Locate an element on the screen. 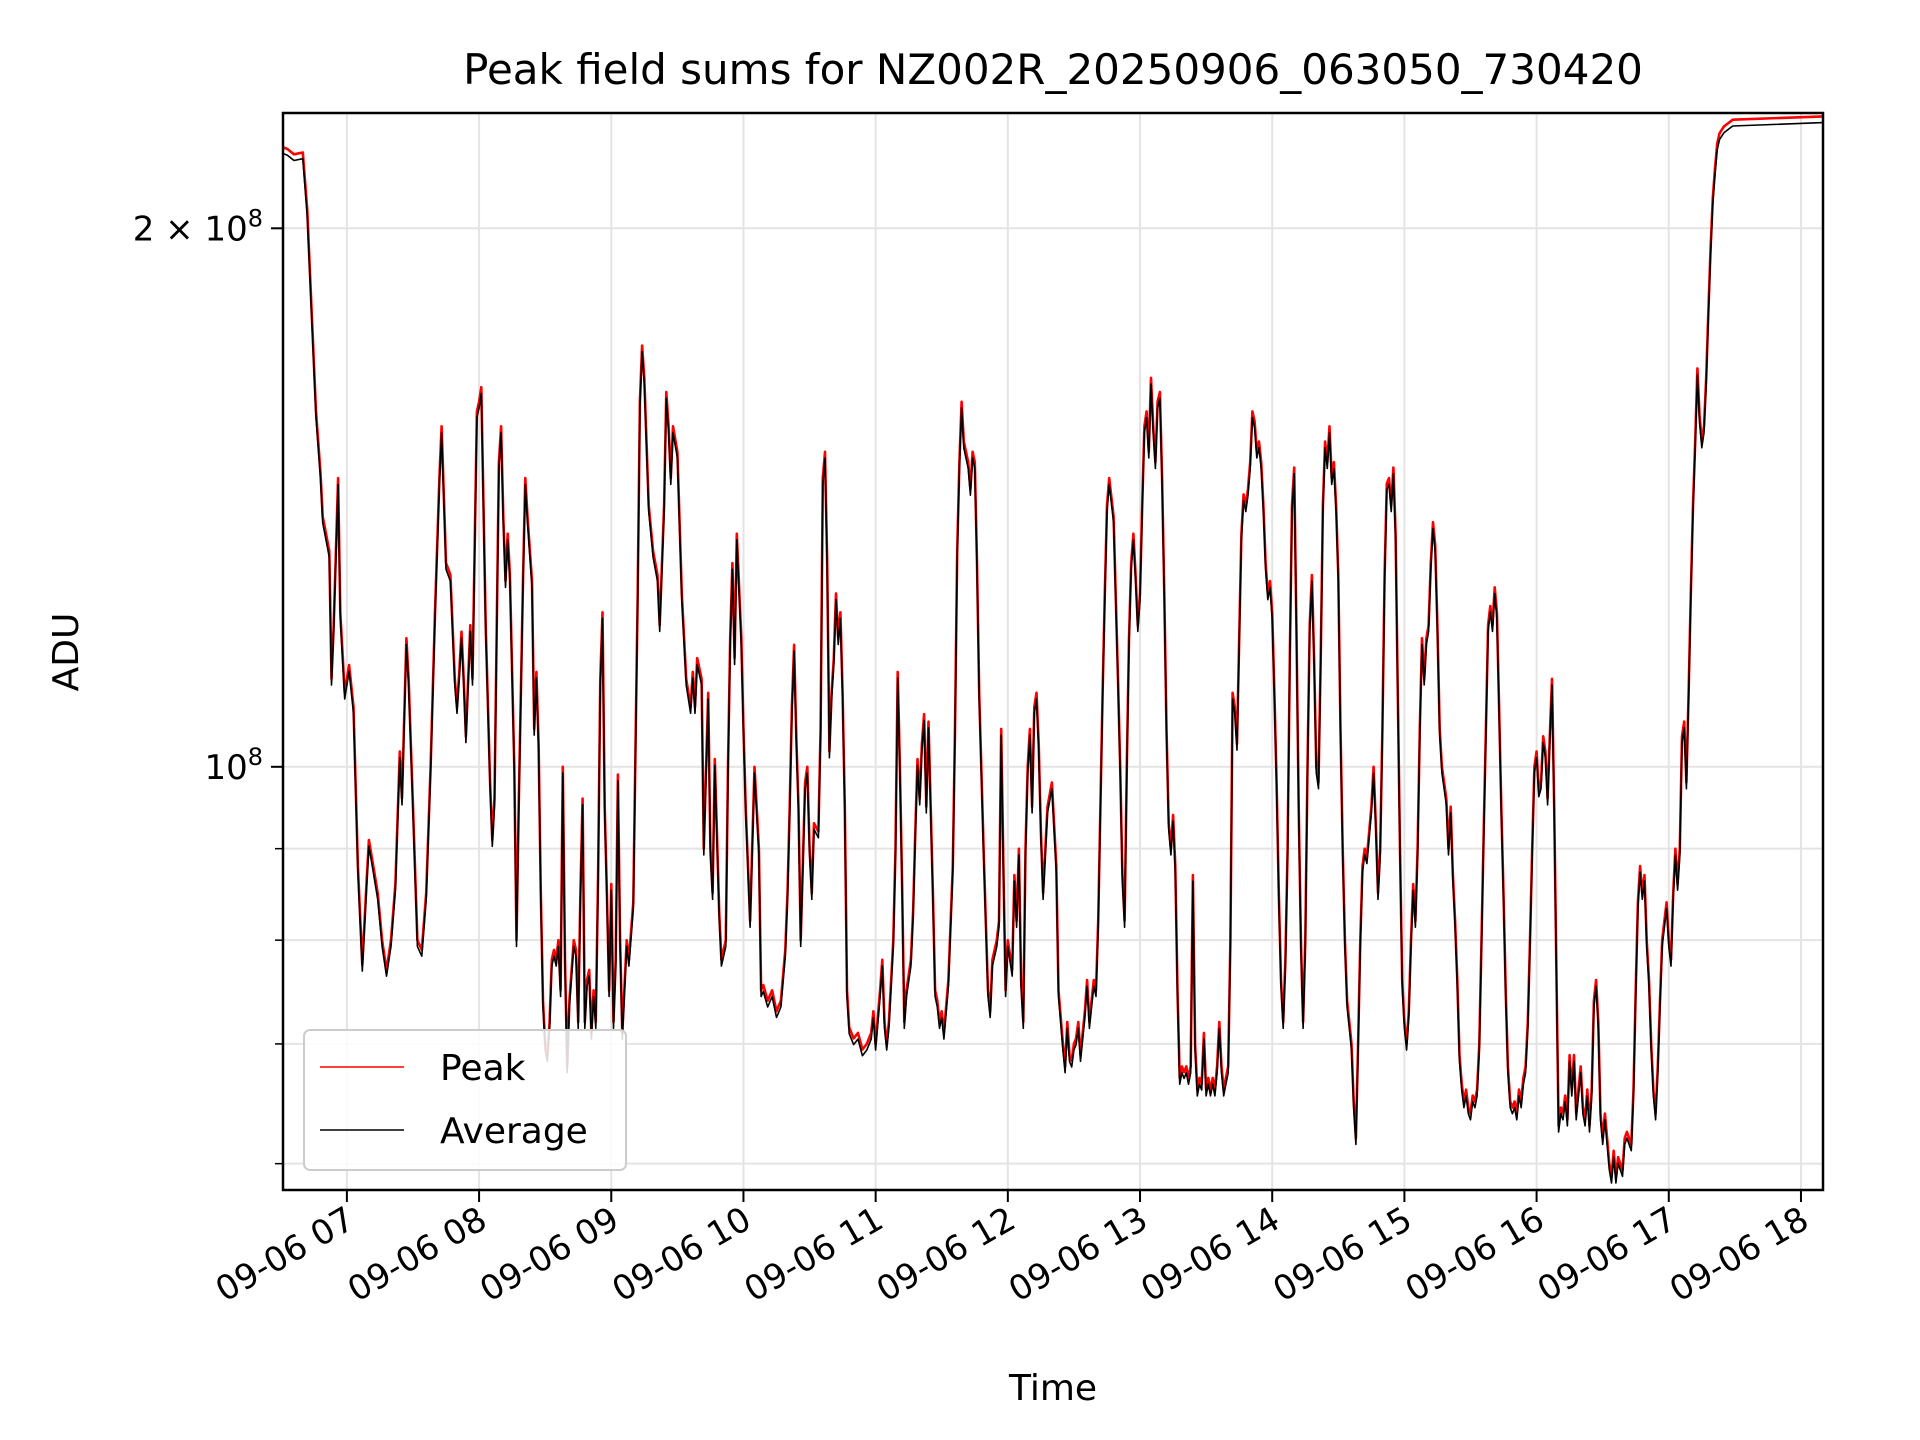 The height and width of the screenshot is (1440, 1920). y-axis: 108 2 × 108 is located at coordinates (208, 684).